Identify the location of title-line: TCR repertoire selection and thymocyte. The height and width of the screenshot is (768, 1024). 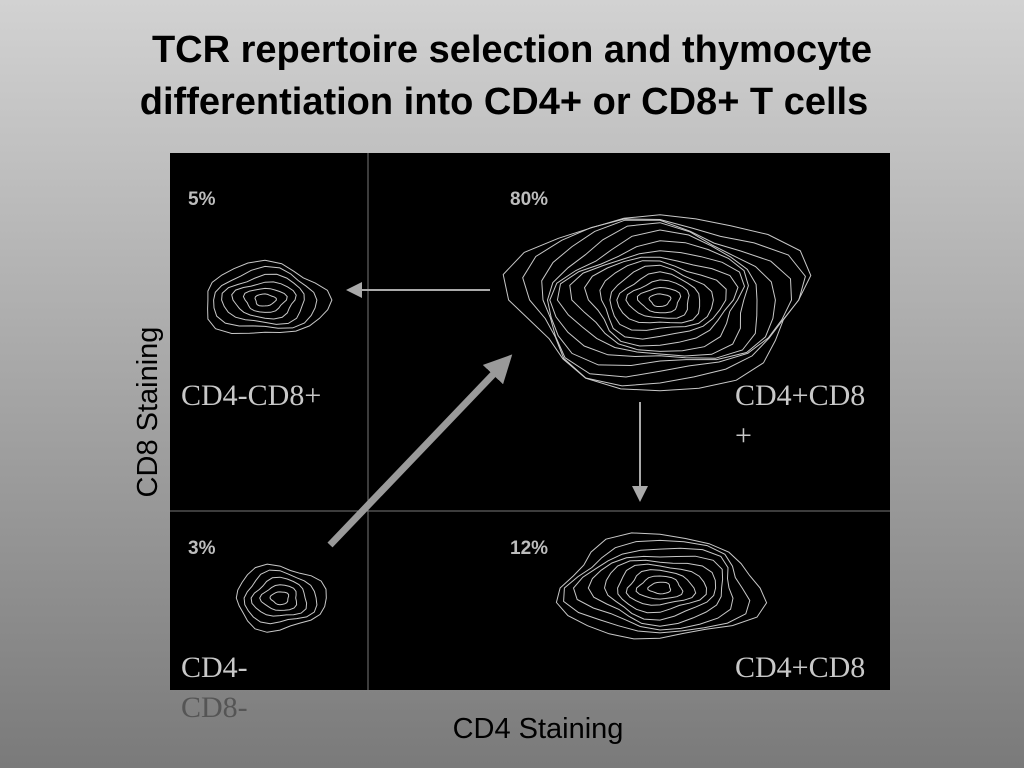
(512, 50).